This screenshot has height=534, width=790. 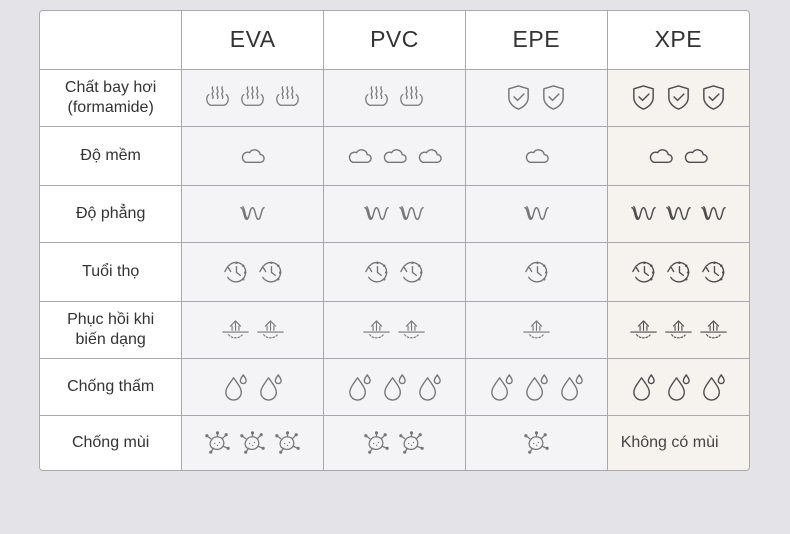 What do you see at coordinates (110, 107) in the screenshot?
I see `row-label-line2: (formamide)` at bounding box center [110, 107].